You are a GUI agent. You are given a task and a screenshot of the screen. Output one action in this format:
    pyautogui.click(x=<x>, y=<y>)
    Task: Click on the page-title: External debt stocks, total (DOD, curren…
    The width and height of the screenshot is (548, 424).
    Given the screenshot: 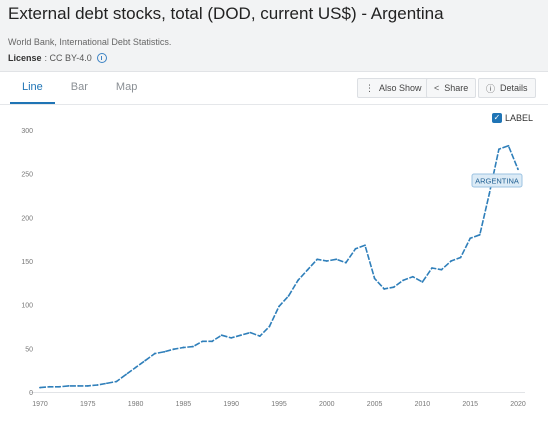 What is the action you would take?
    pyautogui.click(x=226, y=13)
    